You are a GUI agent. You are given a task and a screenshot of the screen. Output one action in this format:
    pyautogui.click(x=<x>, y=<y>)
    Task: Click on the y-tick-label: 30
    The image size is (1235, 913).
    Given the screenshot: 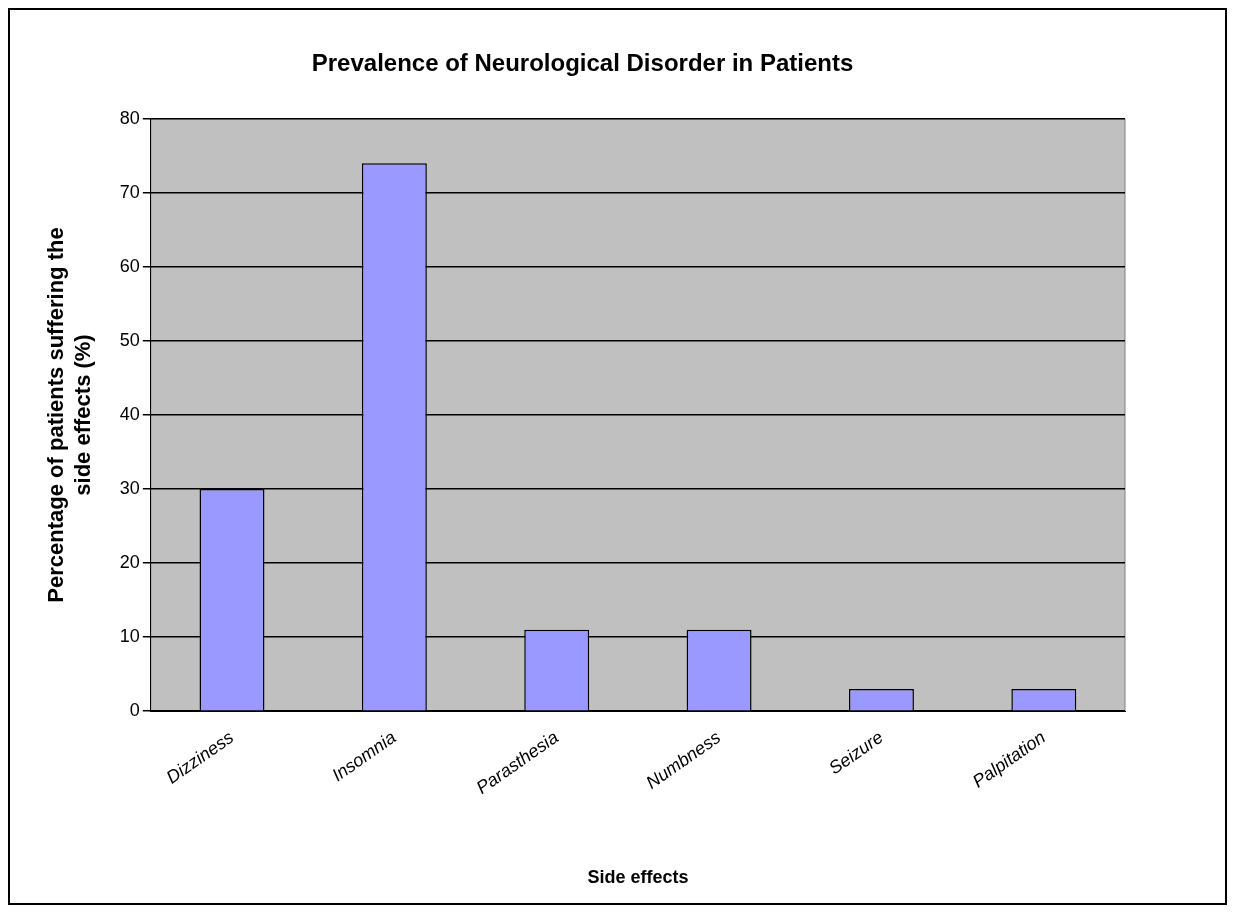 What is the action you would take?
    pyautogui.click(x=129, y=488)
    